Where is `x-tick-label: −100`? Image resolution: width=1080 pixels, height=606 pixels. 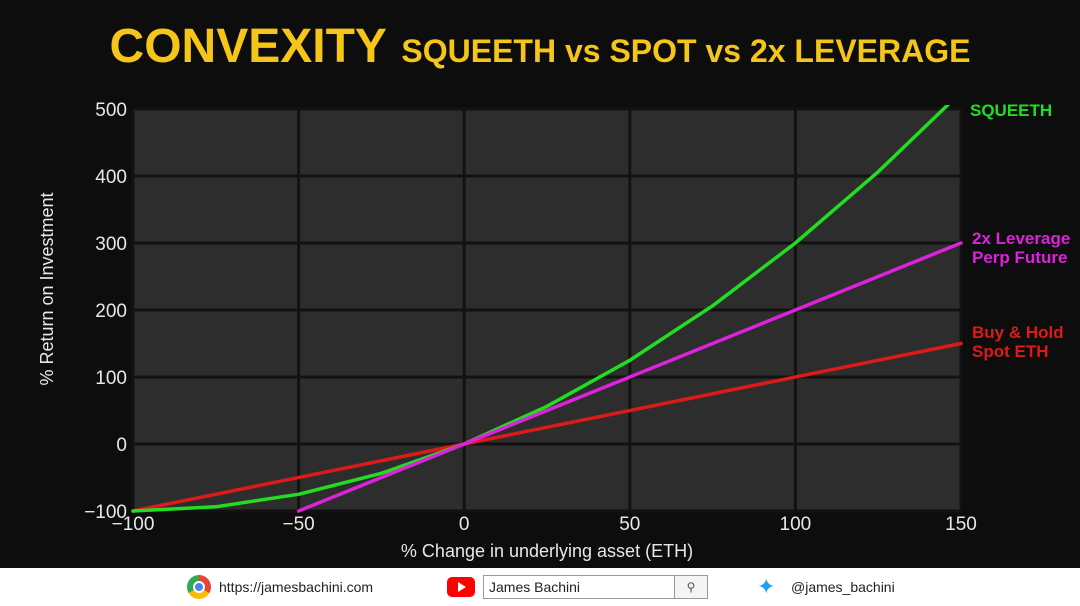
x-tick-label: −100 is located at coordinates (133, 524).